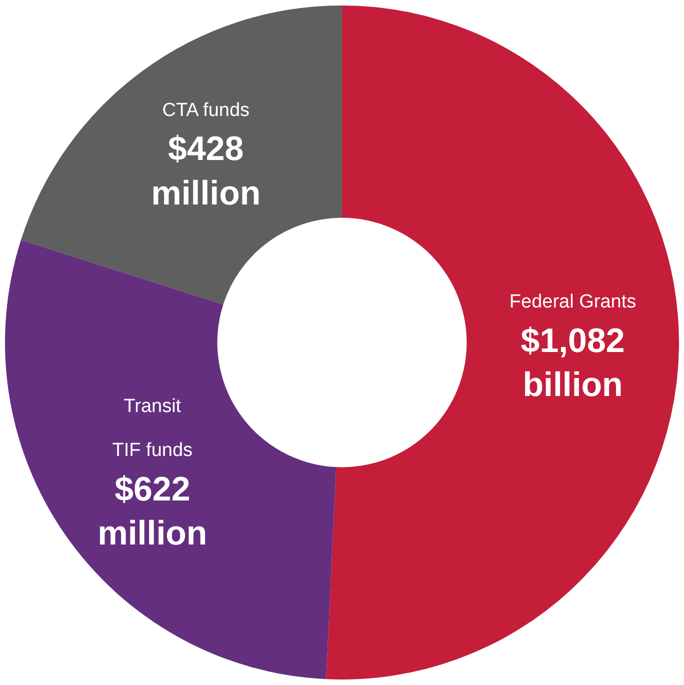 This screenshot has width=684, height=685. What do you see at coordinates (206, 110) in the screenshot?
I see `slice-label: CTA funds` at bounding box center [206, 110].